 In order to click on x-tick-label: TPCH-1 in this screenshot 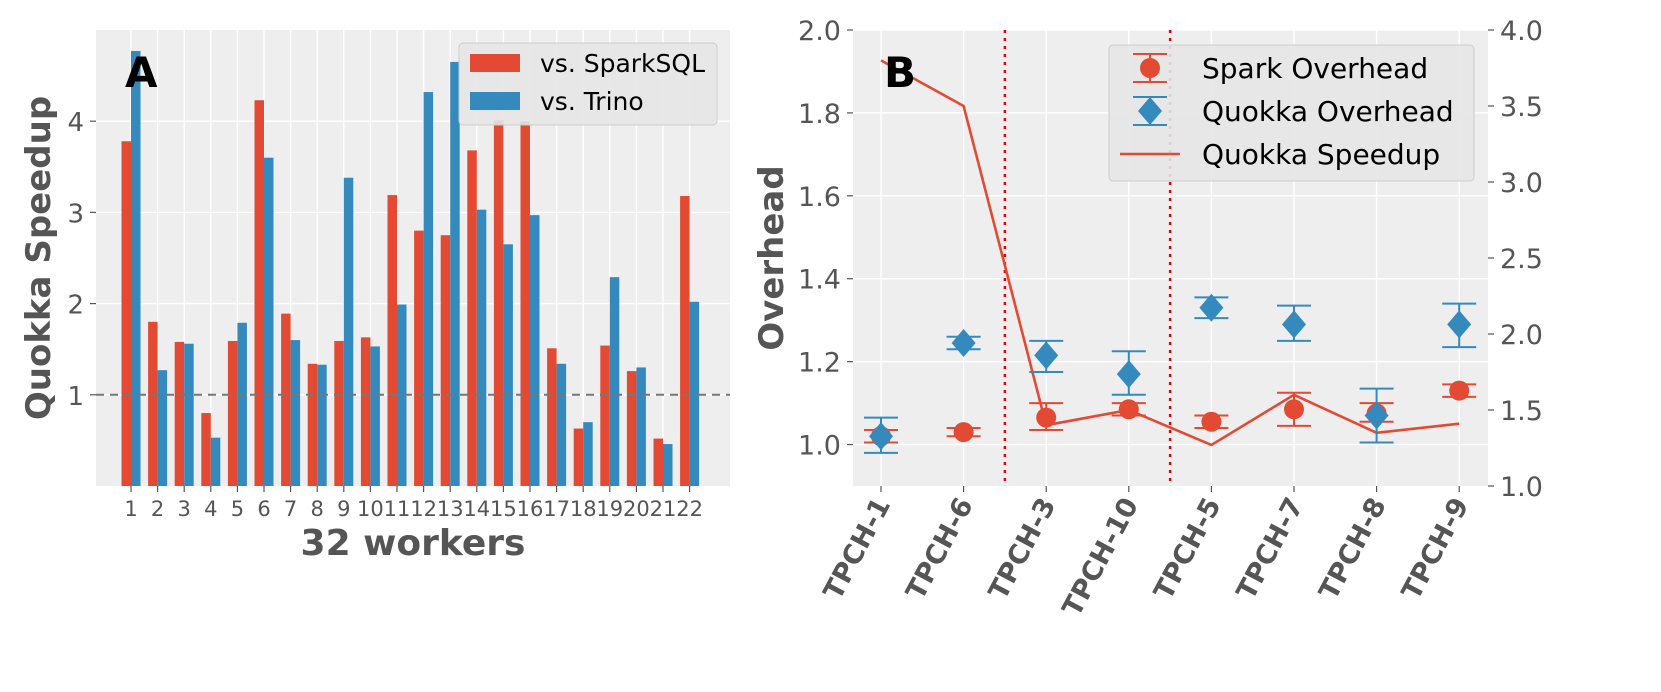, I will do `click(857, 549)`.